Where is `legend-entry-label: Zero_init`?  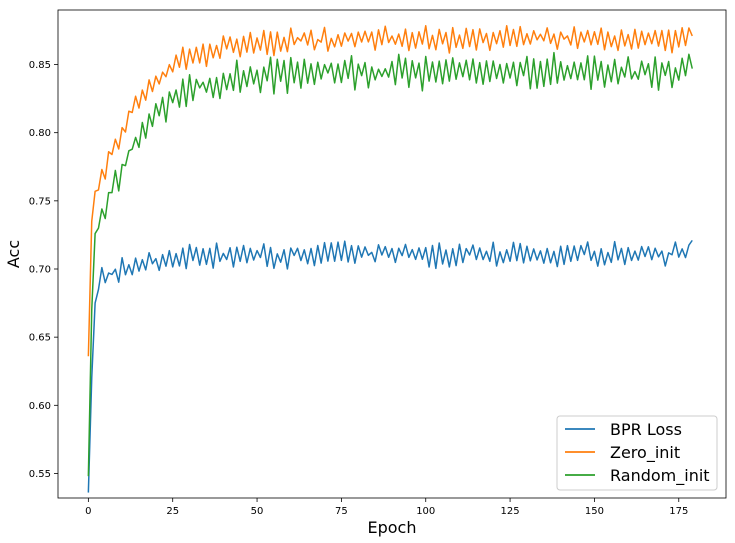 legend-entry-label: Zero_init is located at coordinates (645, 453).